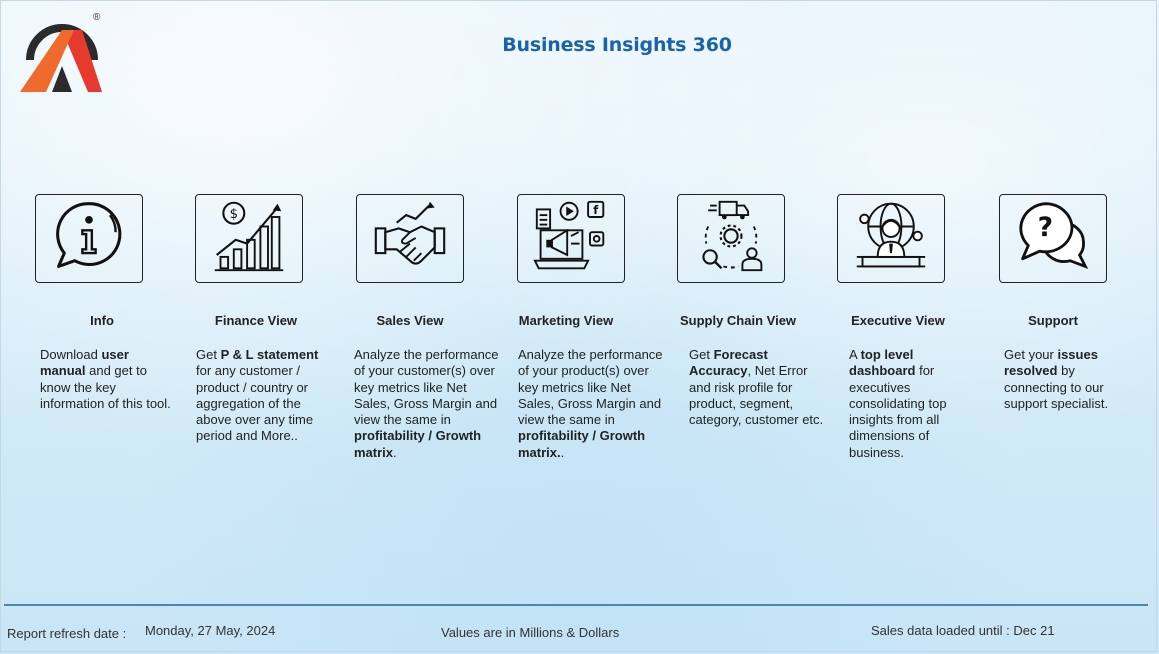  Describe the element at coordinates (102, 320) in the screenshot. I see `info-label: Info` at that location.